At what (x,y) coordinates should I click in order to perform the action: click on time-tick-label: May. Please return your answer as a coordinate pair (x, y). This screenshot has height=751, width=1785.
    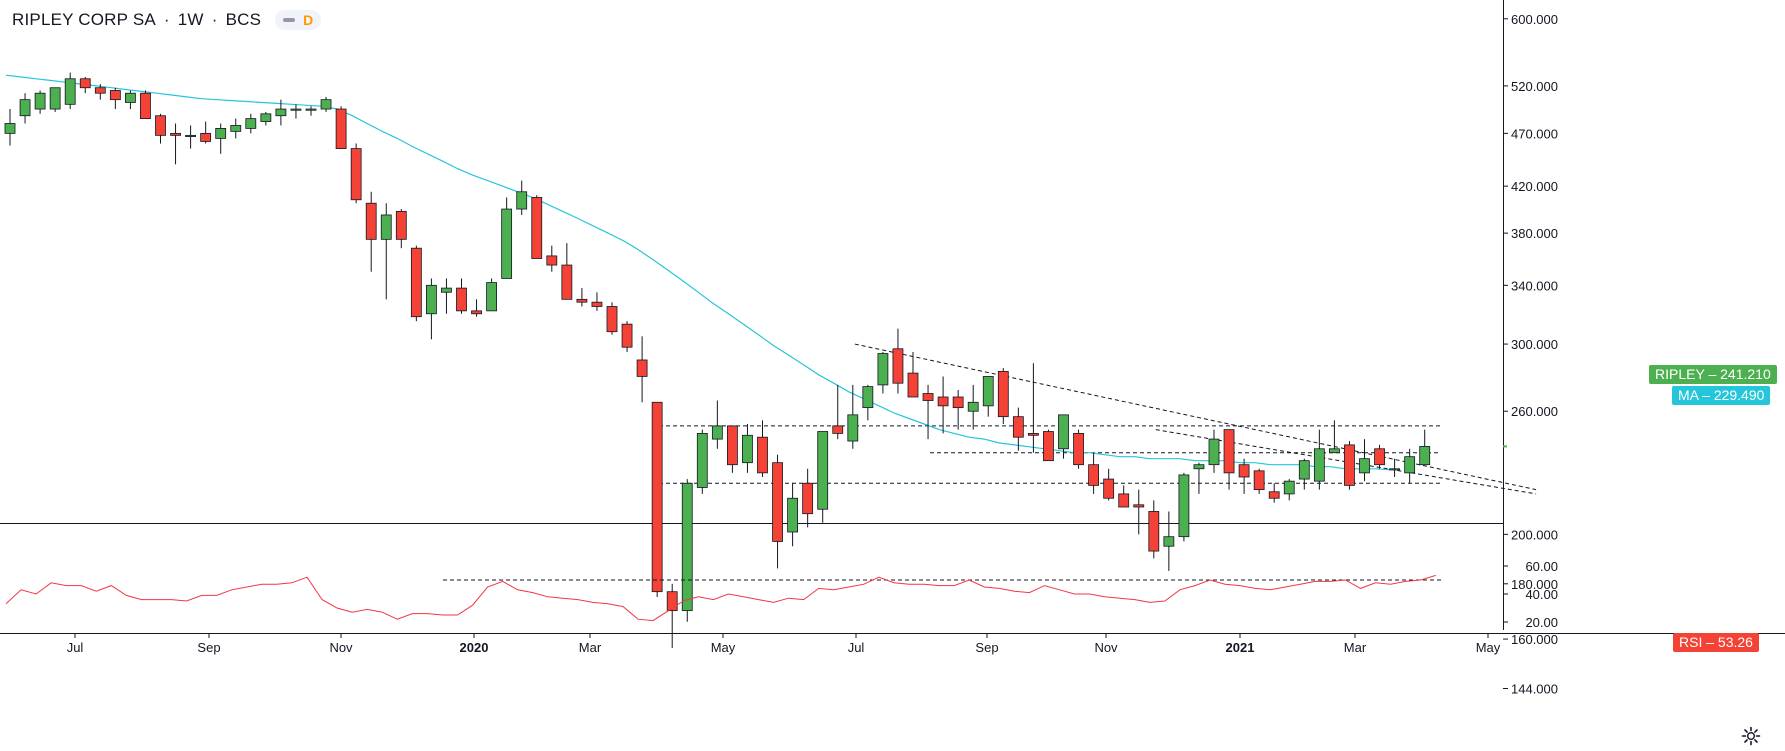
    Looking at the image, I should click on (723, 647).